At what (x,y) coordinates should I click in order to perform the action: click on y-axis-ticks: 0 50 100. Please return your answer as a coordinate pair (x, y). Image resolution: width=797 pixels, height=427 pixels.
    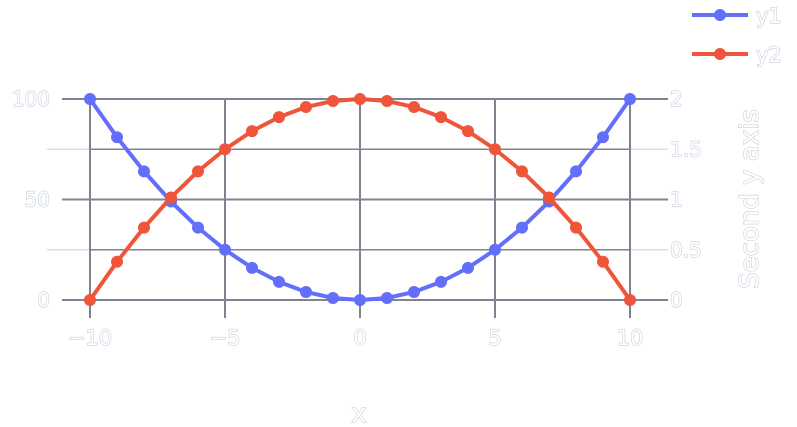
    Looking at the image, I should click on (30, 199).